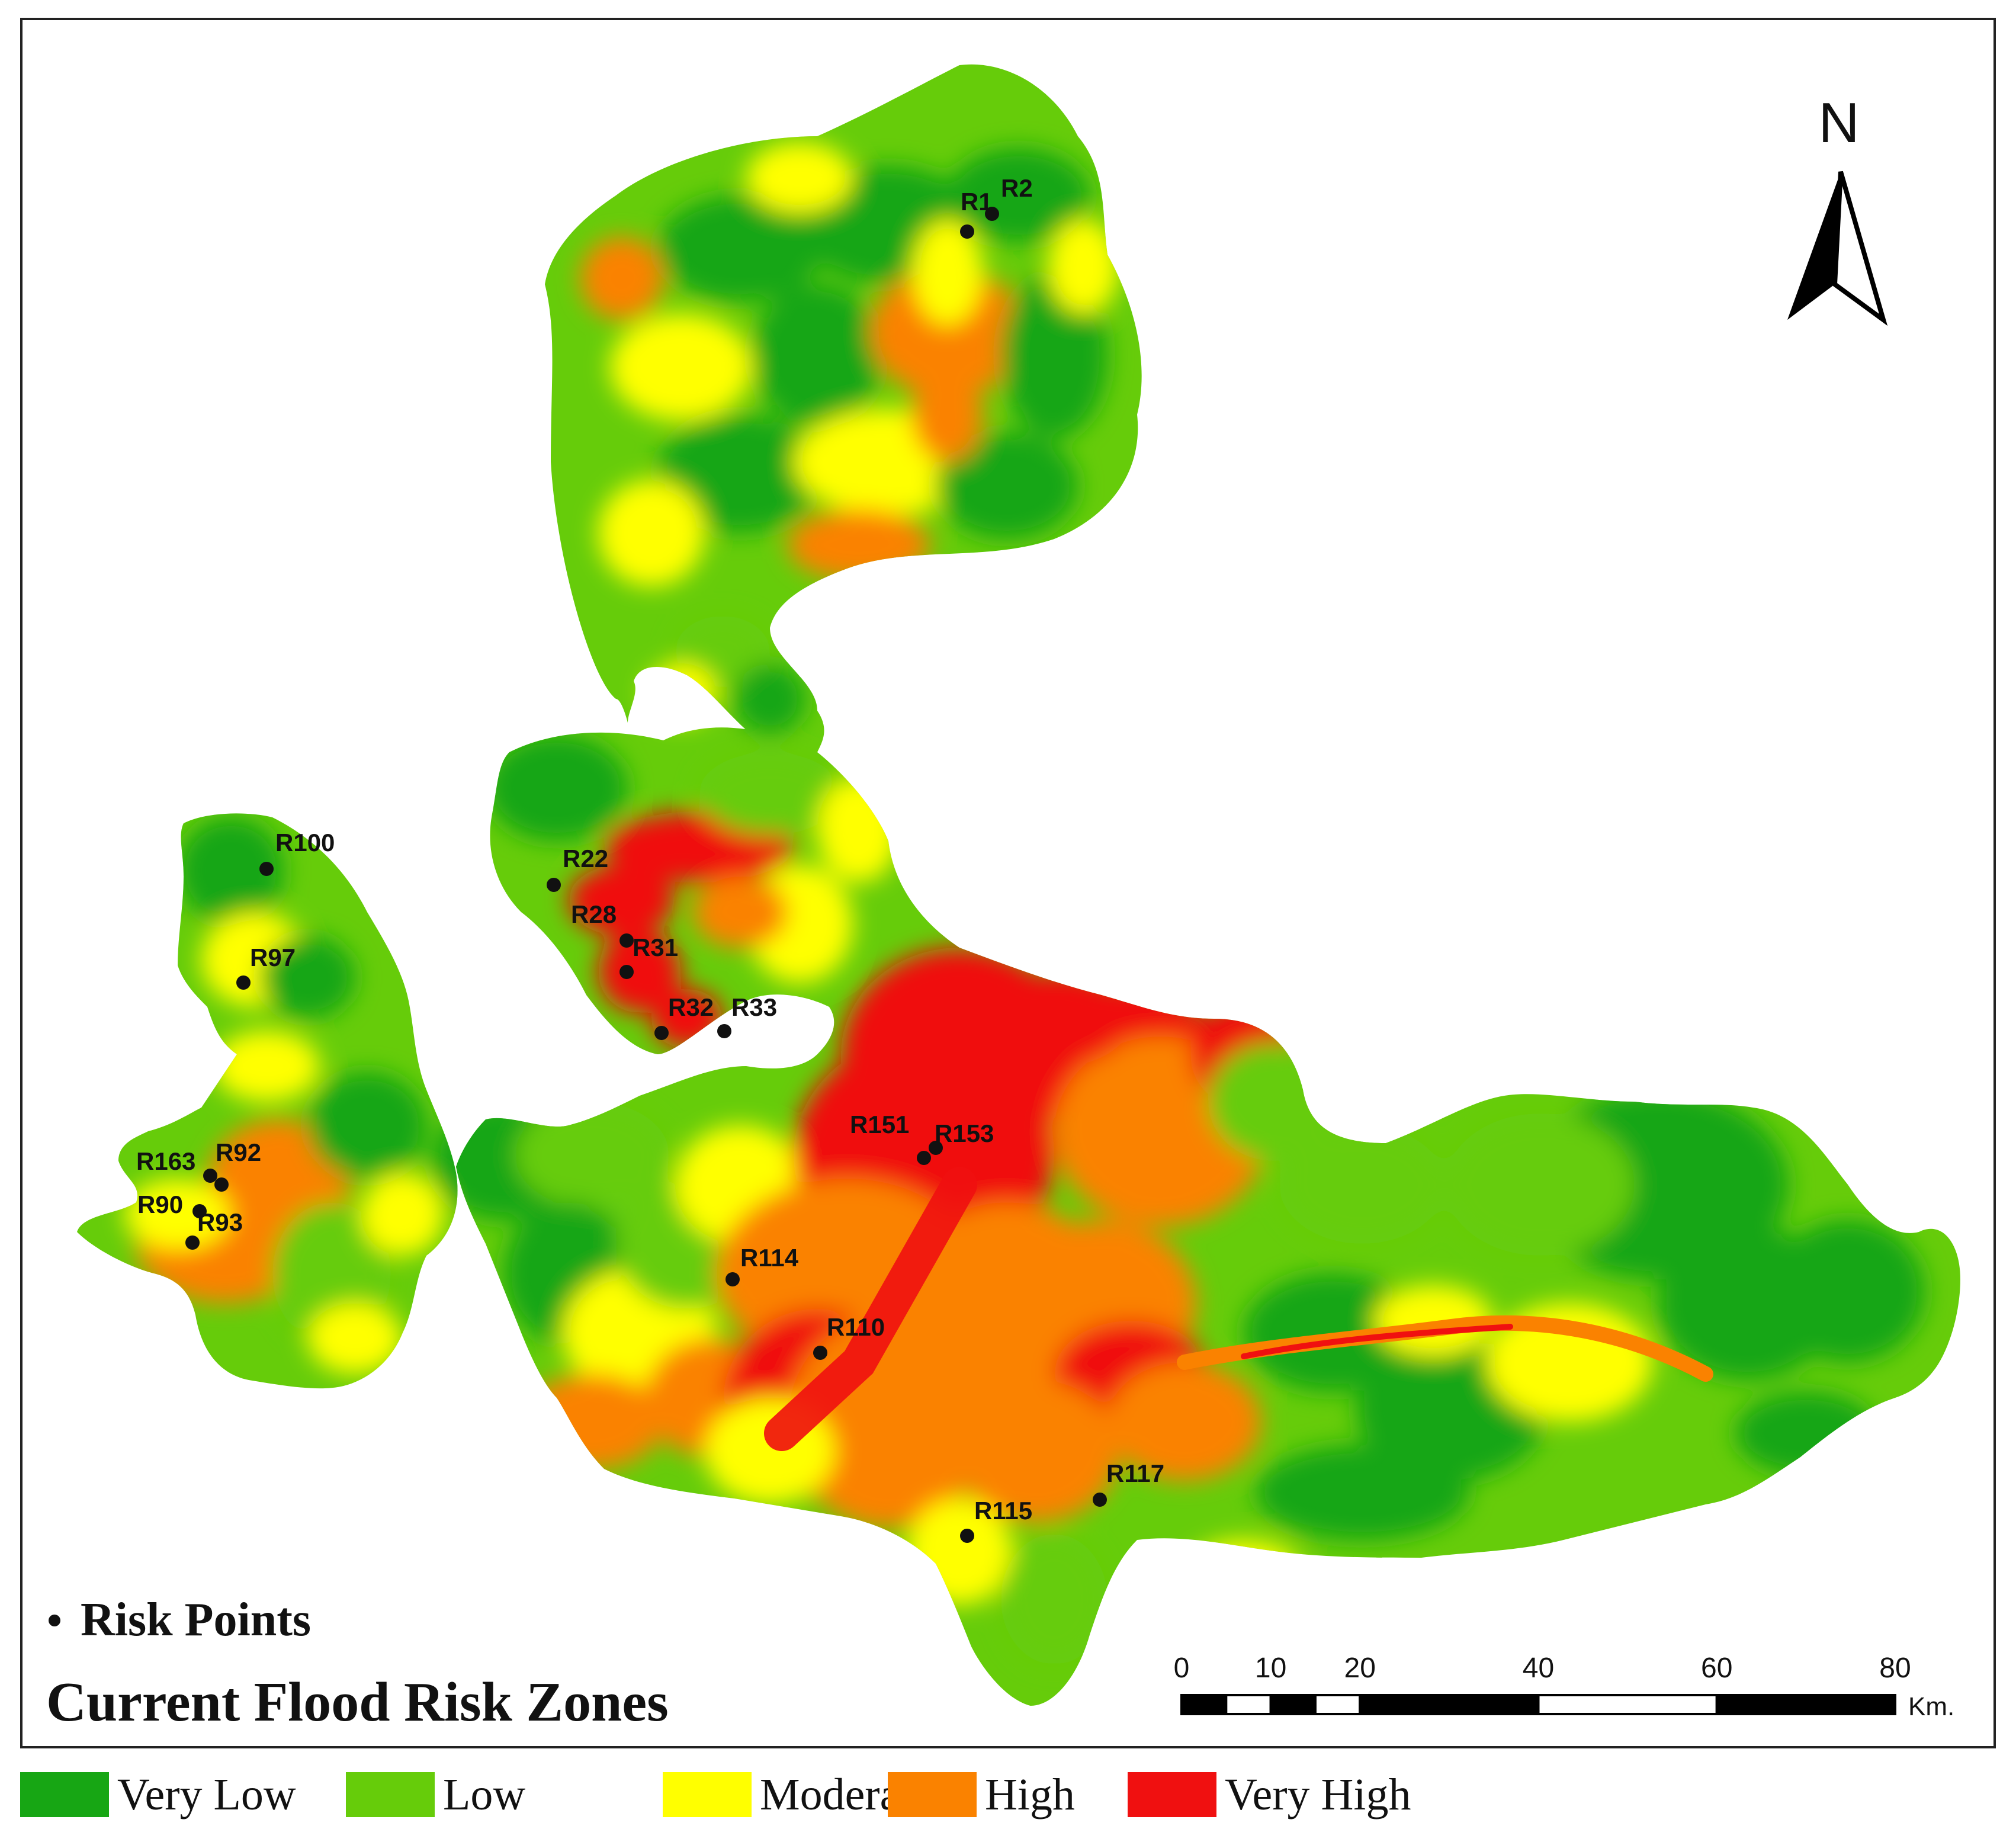 The height and width of the screenshot is (1842, 2016). Describe the element at coordinates (981, 1795) in the screenshot. I see `legend-item-high: High` at that location.